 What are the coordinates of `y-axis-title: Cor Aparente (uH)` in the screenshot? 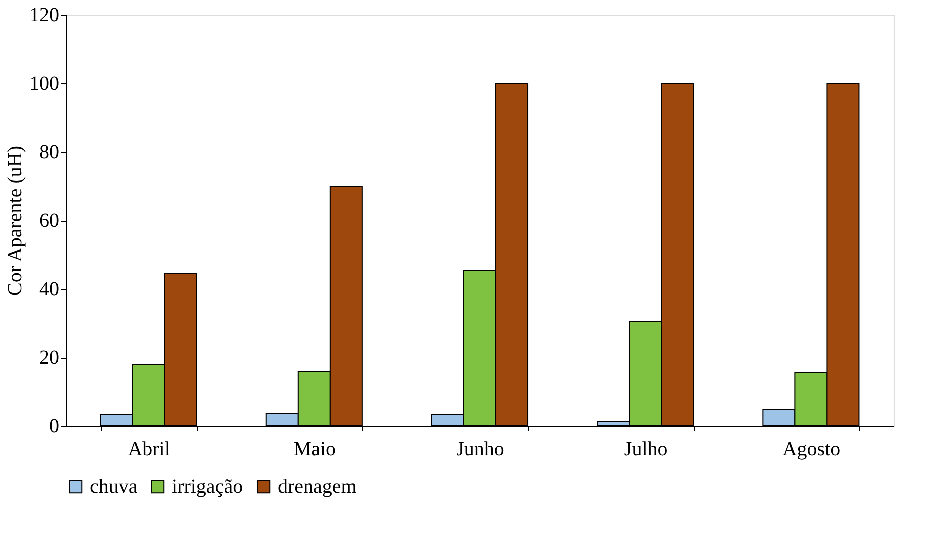 It's located at (15, 221).